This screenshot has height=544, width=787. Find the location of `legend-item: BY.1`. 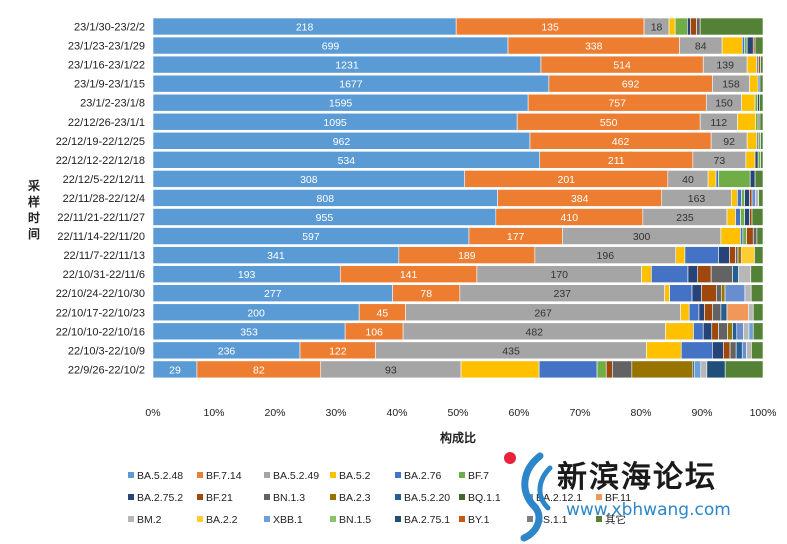

legend-item: BY.1 is located at coordinates (474, 520).